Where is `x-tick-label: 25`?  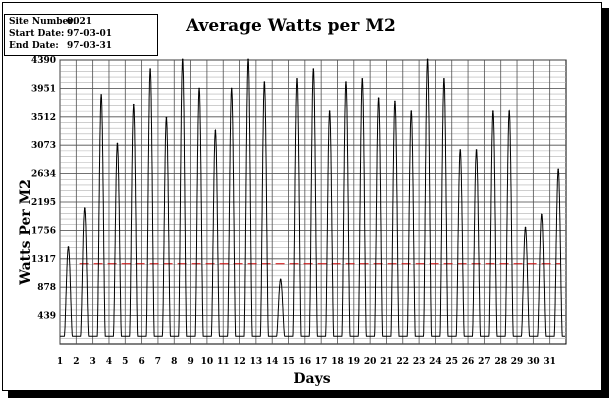 x-tick-label: 25 is located at coordinates (451, 362).